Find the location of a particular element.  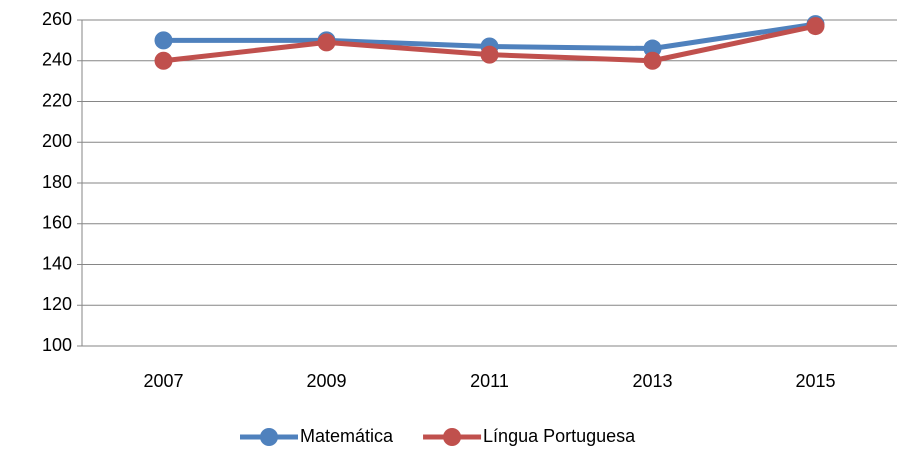

y-tick-label: 200 is located at coordinates (57, 141).